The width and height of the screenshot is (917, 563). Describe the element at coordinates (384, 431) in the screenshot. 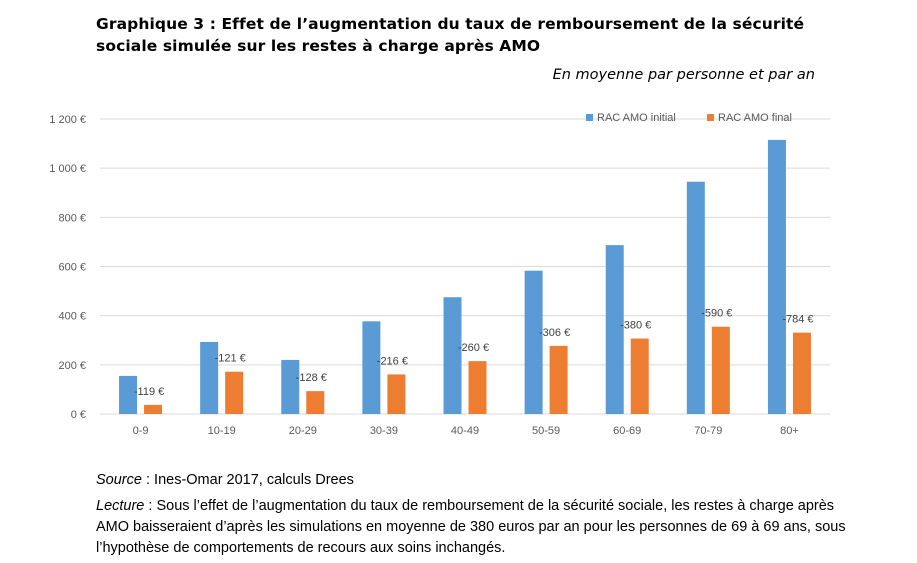

I see `x-tick-label: 30-39` at that location.